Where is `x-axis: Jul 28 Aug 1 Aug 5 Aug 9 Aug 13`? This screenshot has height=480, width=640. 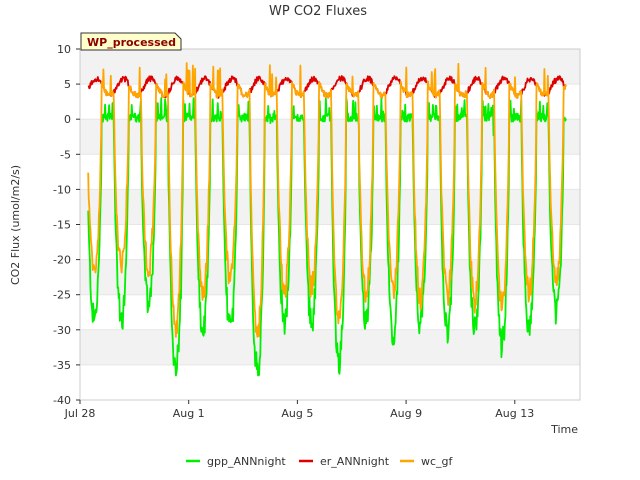 x-axis: Jul 28 Aug 1 Aug 5 Aug 9 Aug 13 is located at coordinates (299, 410).